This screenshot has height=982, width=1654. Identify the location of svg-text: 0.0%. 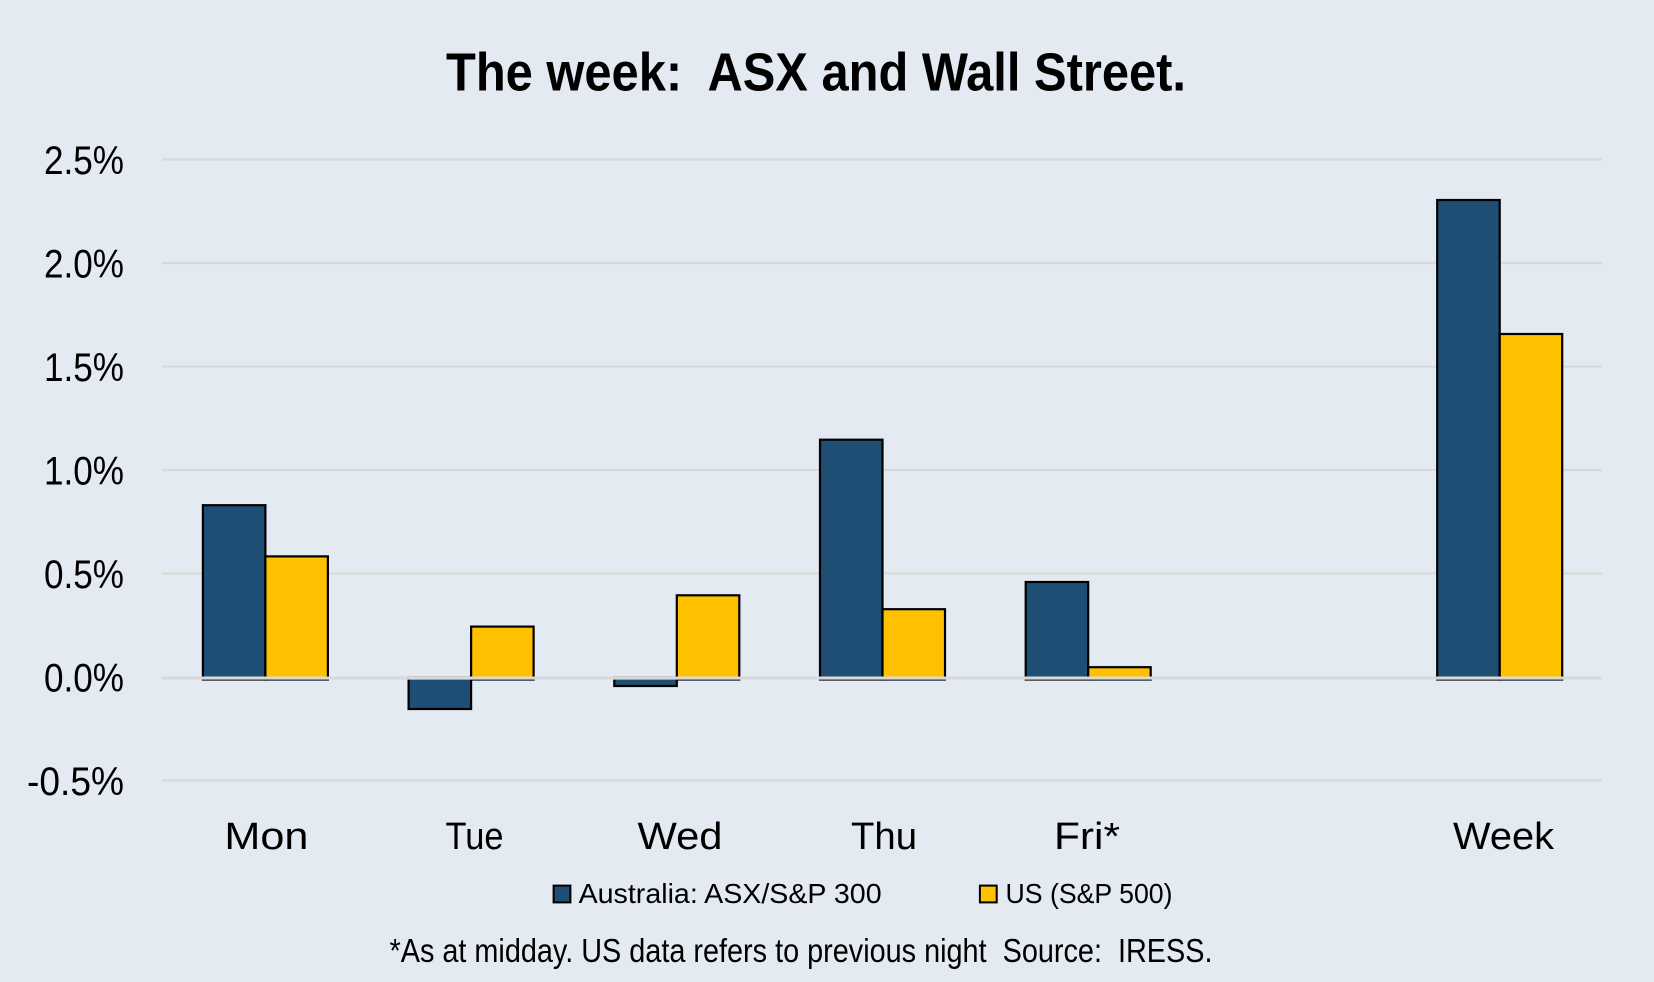
(84, 679).